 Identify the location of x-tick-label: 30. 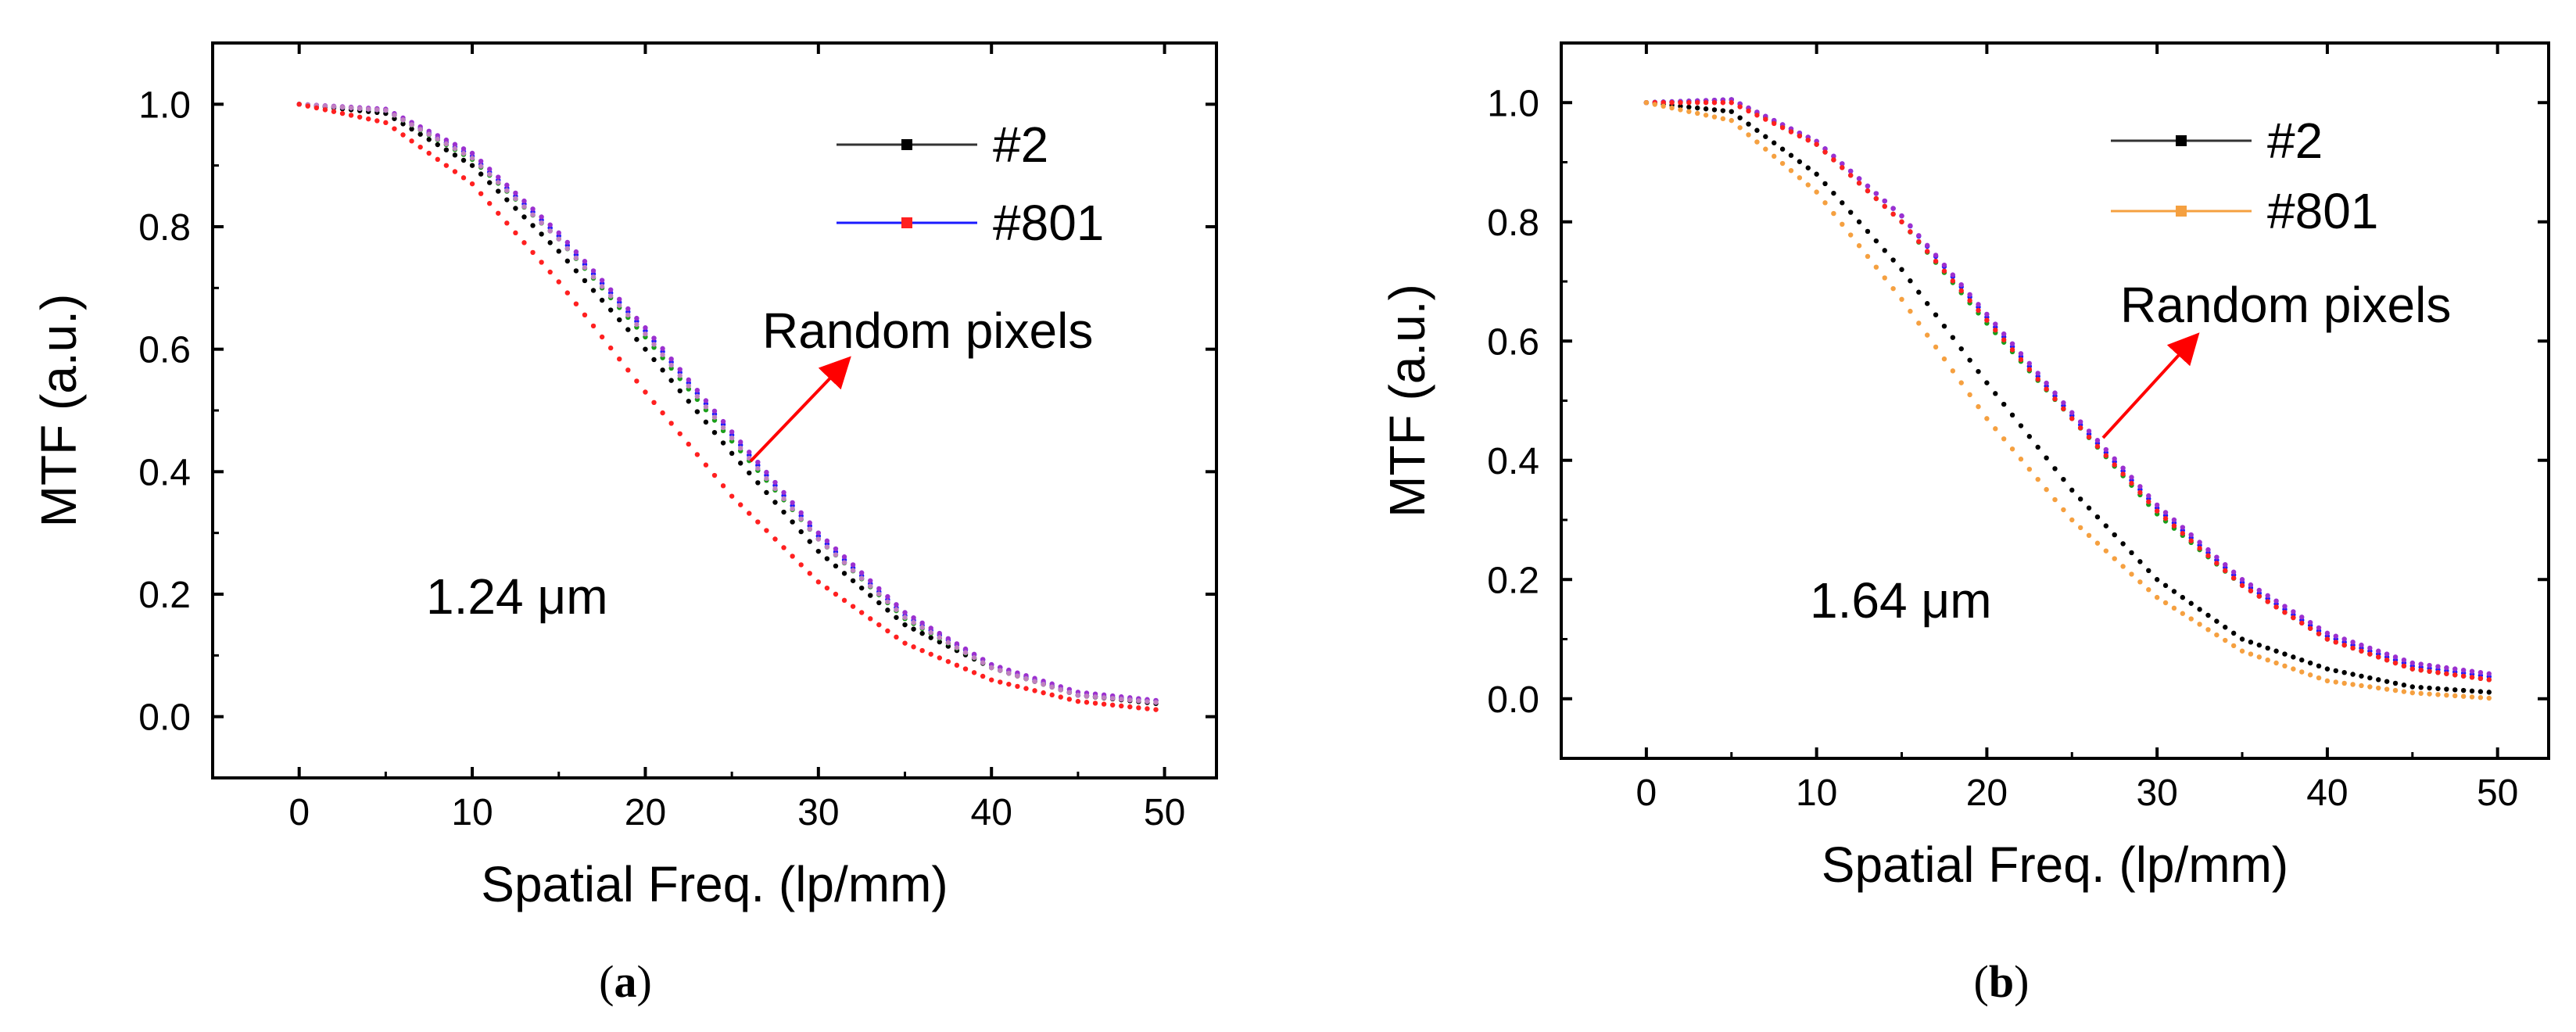
(2156, 793).